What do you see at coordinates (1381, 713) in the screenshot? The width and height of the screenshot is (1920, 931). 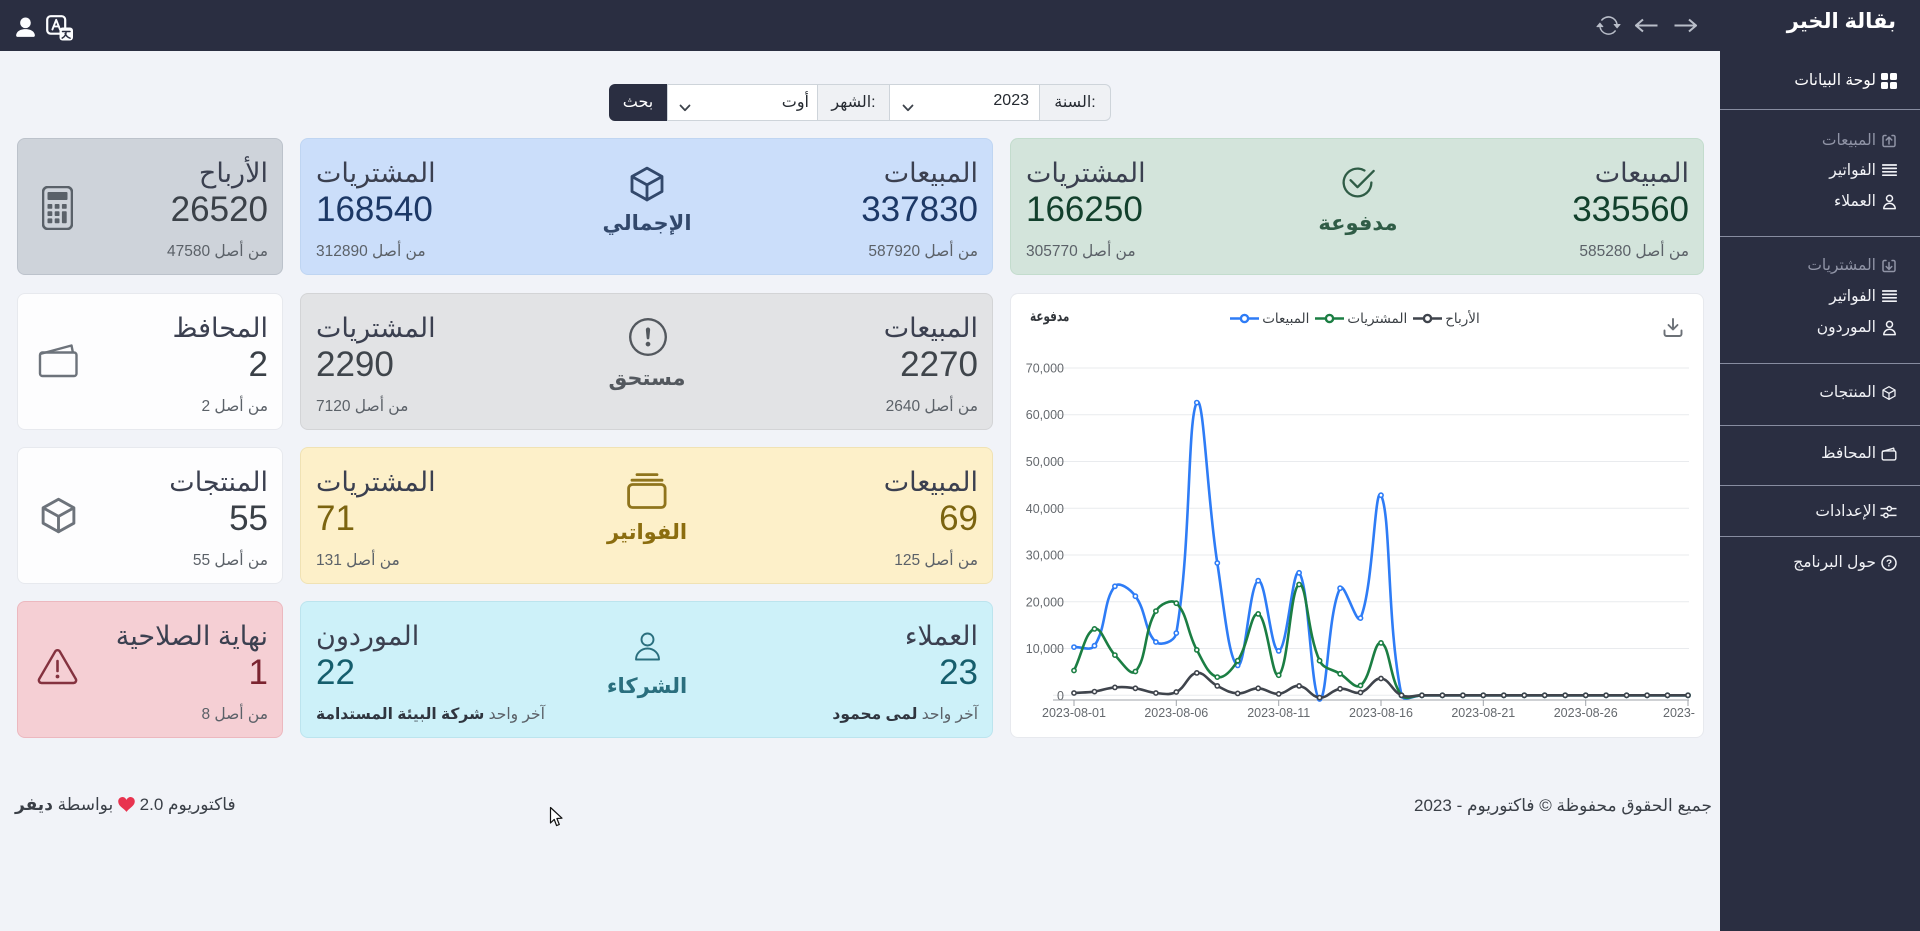 I see `svg-text: 2023-08-16` at bounding box center [1381, 713].